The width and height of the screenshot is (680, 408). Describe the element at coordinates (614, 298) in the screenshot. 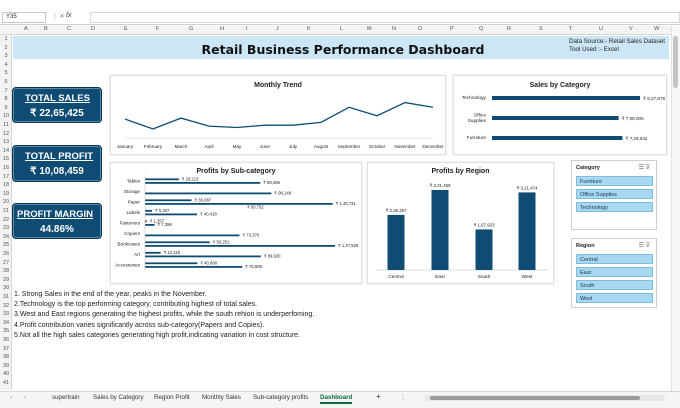

I see `slicer-item-west: West` at that location.